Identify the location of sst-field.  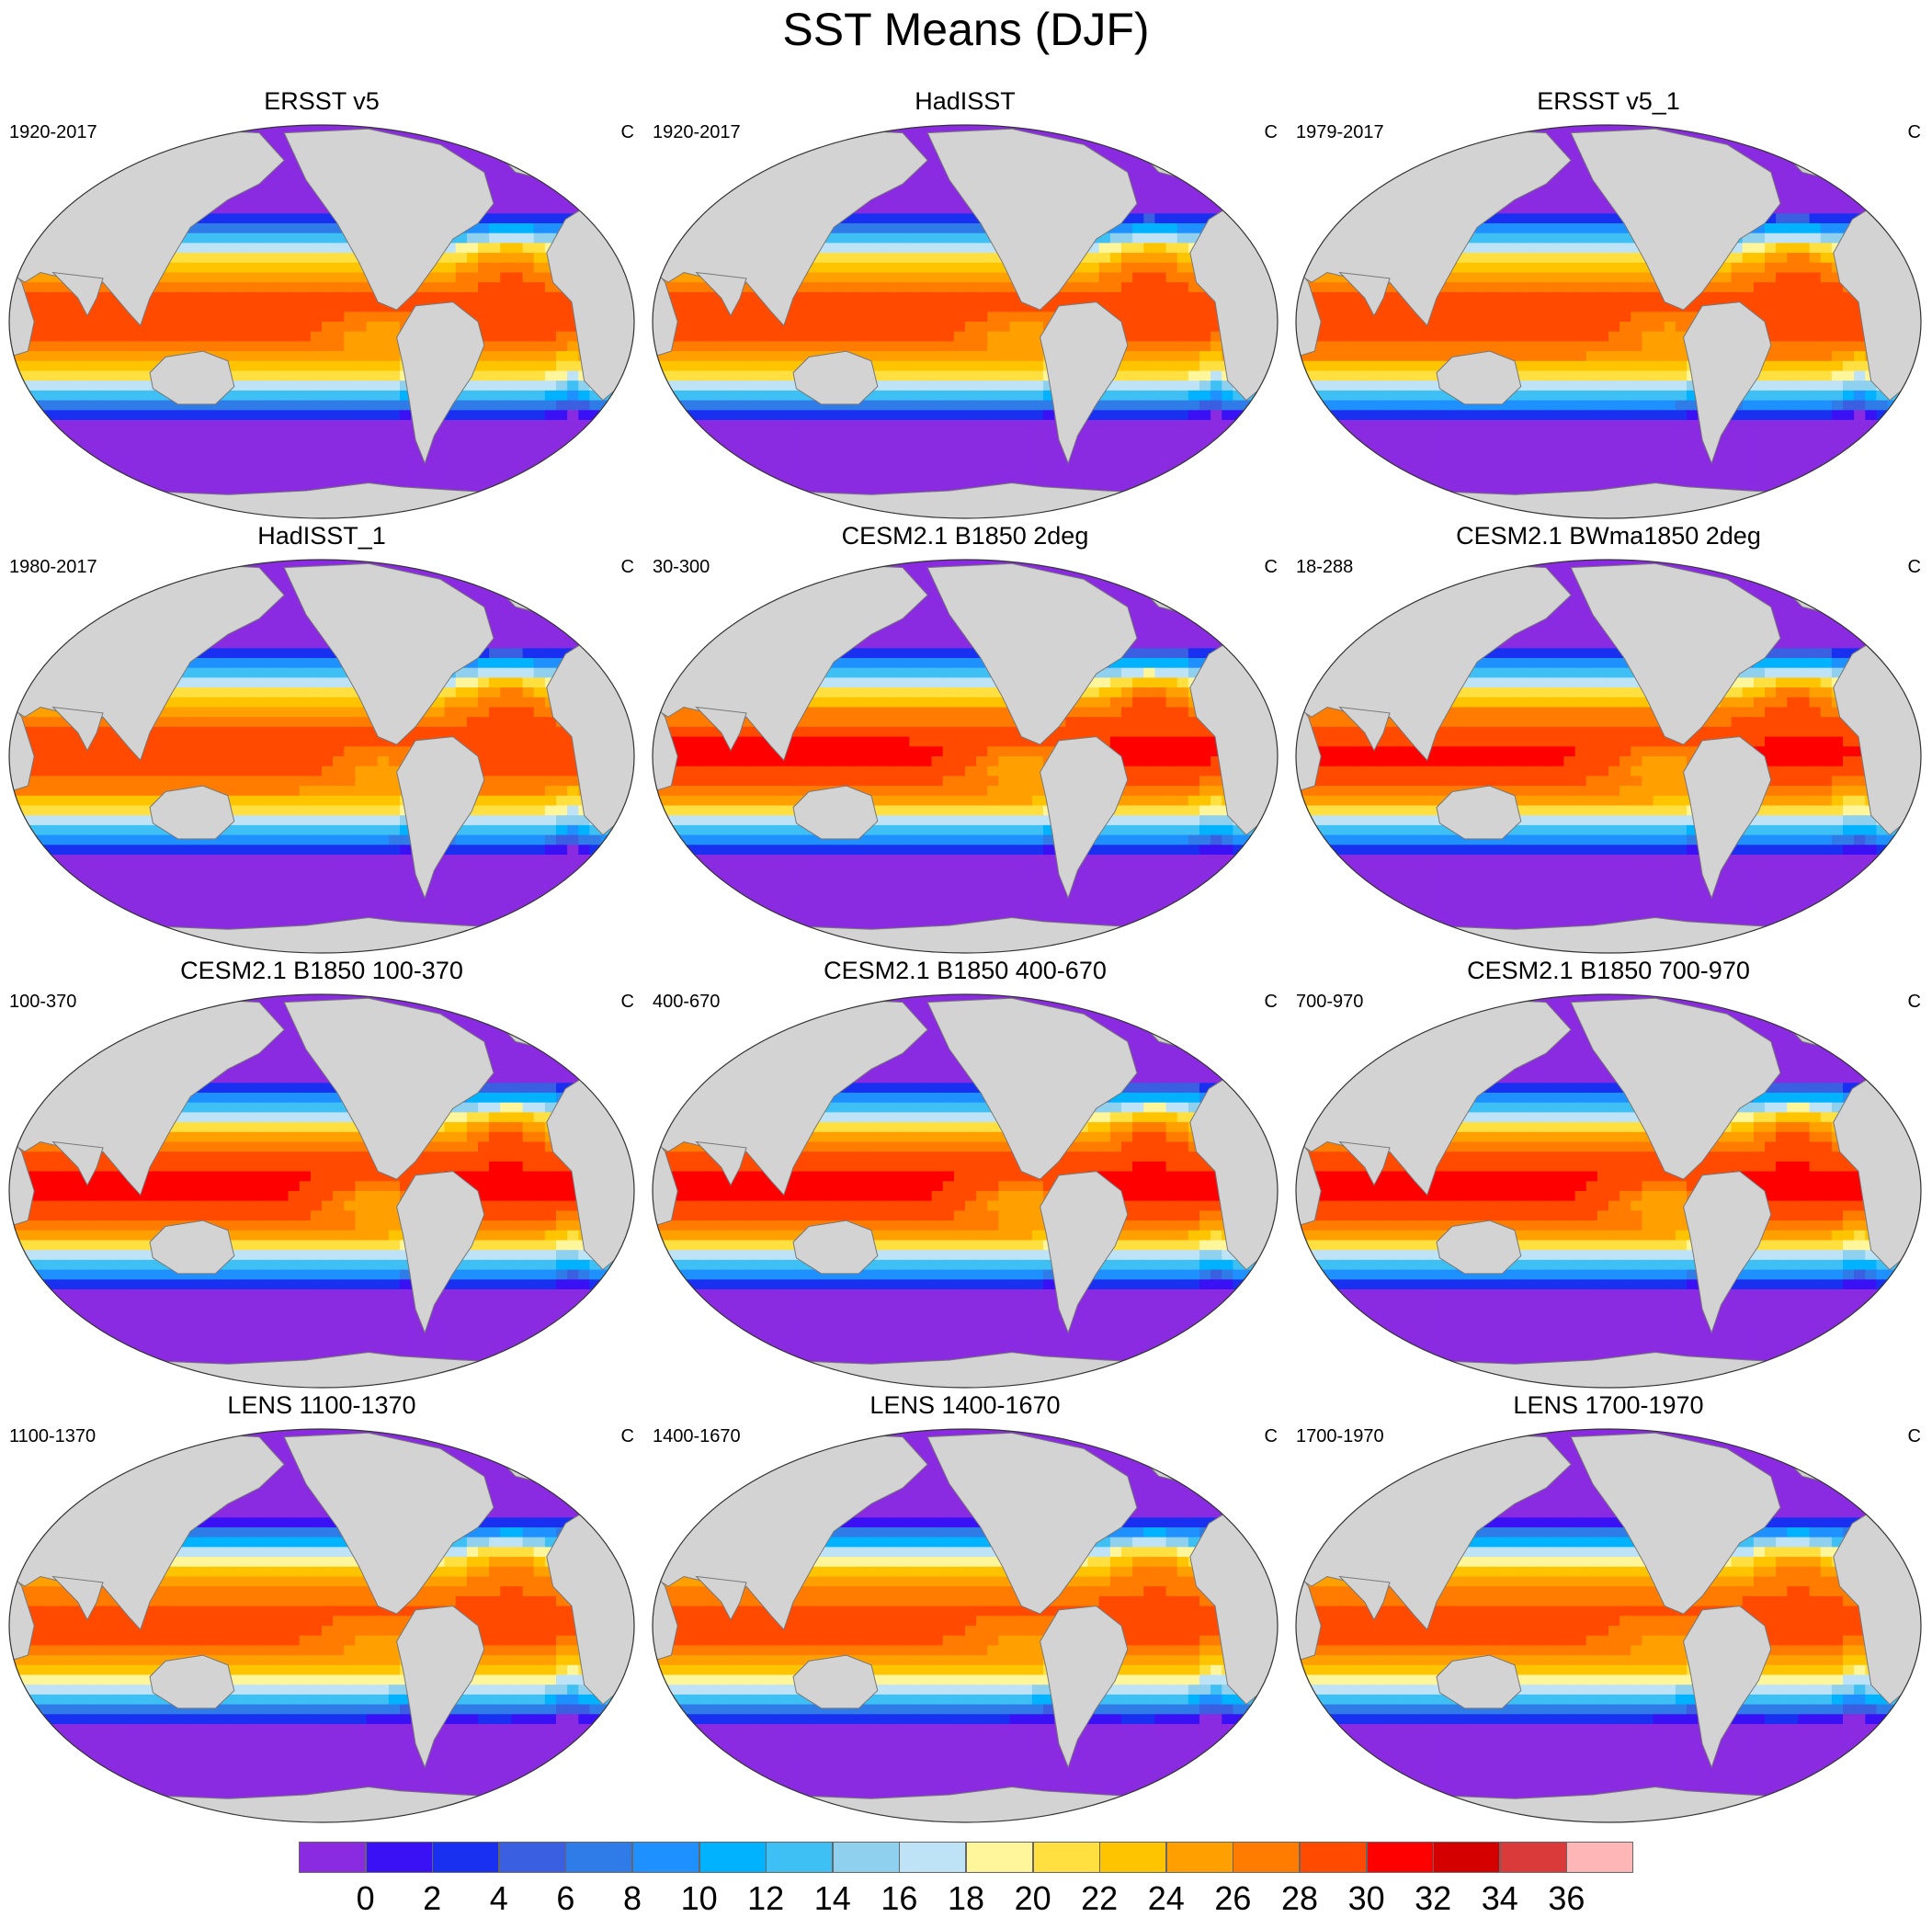
(965, 322).